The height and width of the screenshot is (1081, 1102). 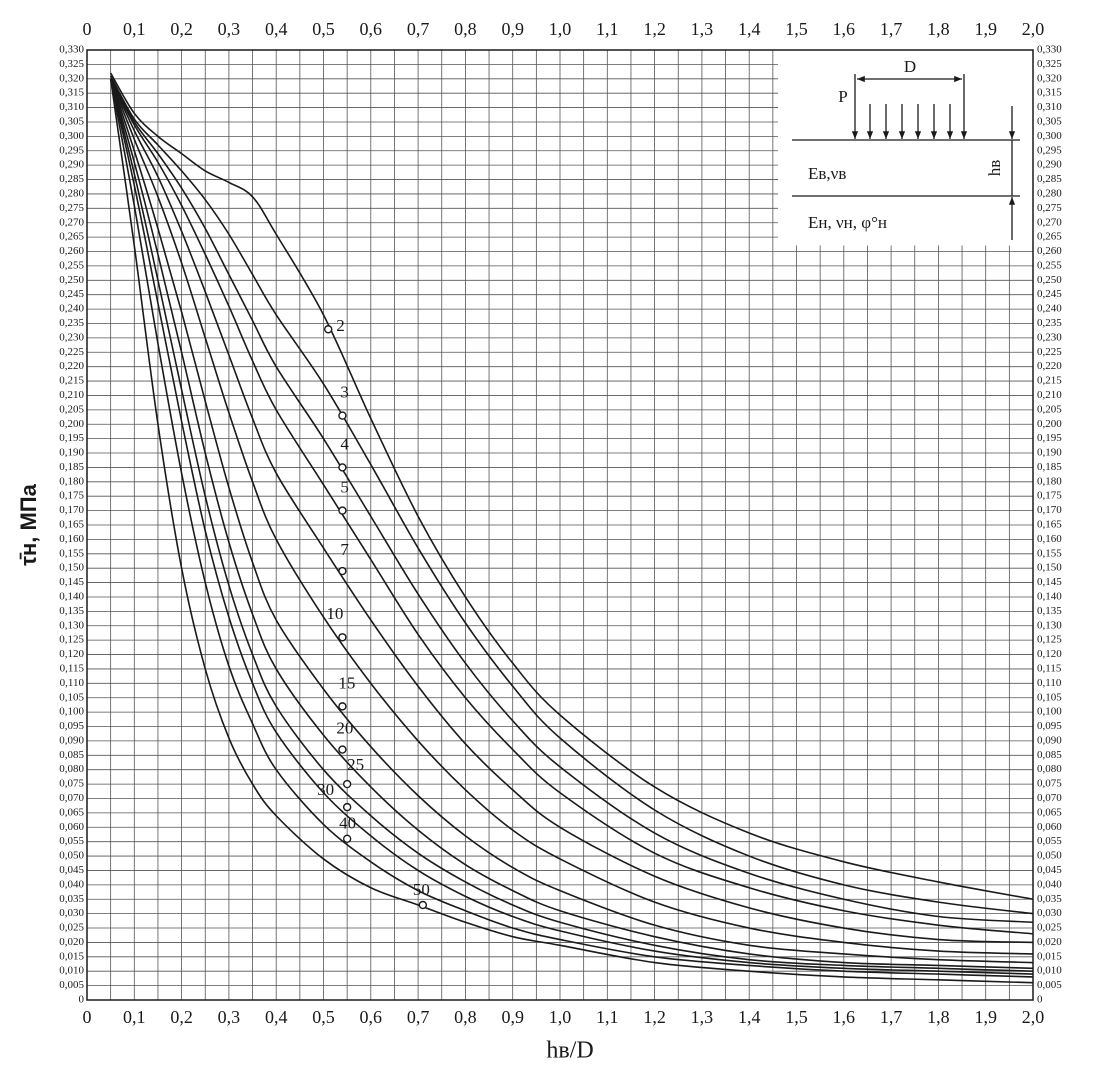 What do you see at coordinates (71, 654) in the screenshot?
I see `y-tick-label: 0,120` at bounding box center [71, 654].